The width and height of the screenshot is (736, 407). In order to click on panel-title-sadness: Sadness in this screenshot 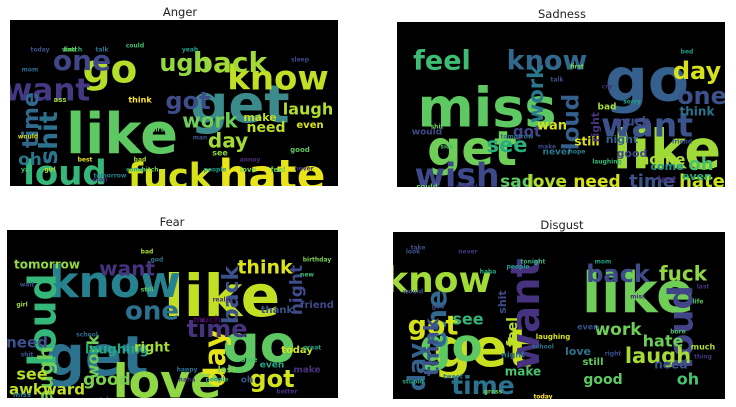, I will do `click(562, 14)`.